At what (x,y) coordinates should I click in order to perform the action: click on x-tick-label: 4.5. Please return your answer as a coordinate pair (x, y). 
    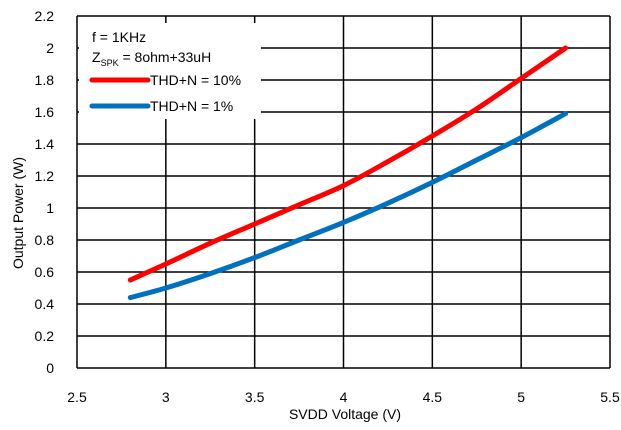
    Looking at the image, I should click on (433, 397).